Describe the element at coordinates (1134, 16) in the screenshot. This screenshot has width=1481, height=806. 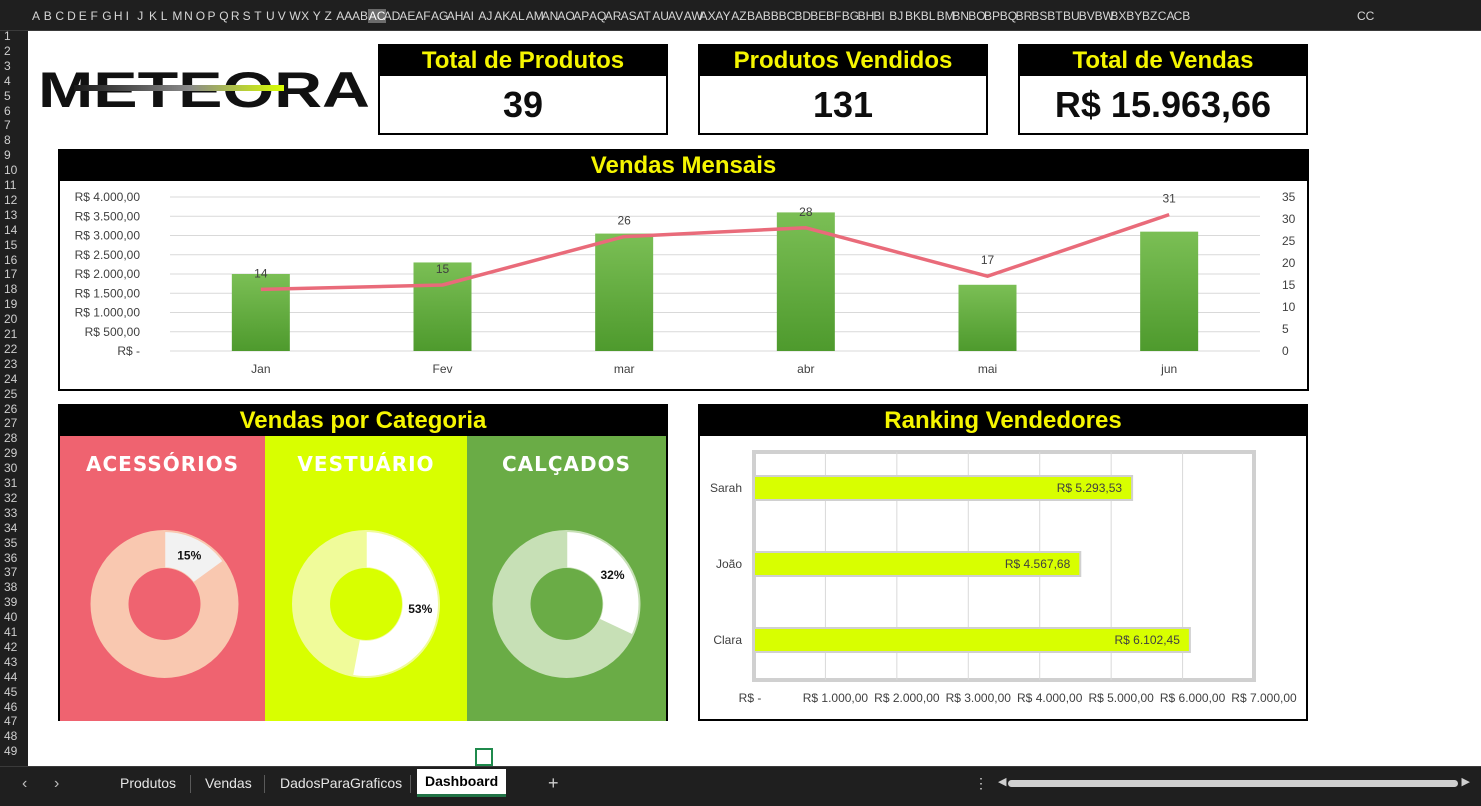
I see `column-header-by: BY` at that location.